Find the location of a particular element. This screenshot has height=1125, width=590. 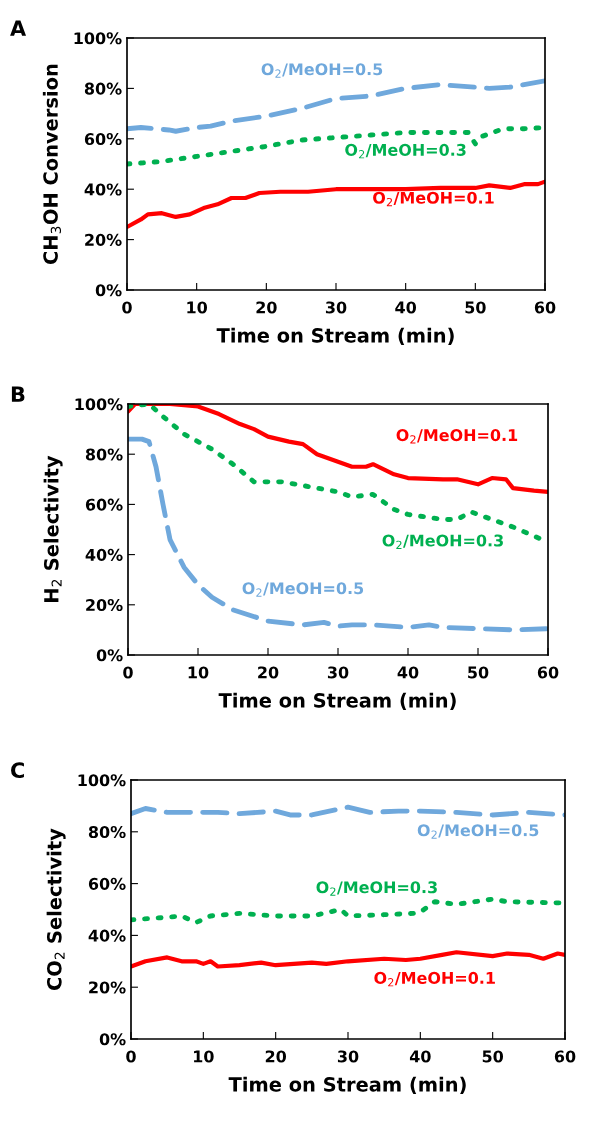

y-axis-title: CH$_{3}$OH Conversion is located at coordinates (52, 164).